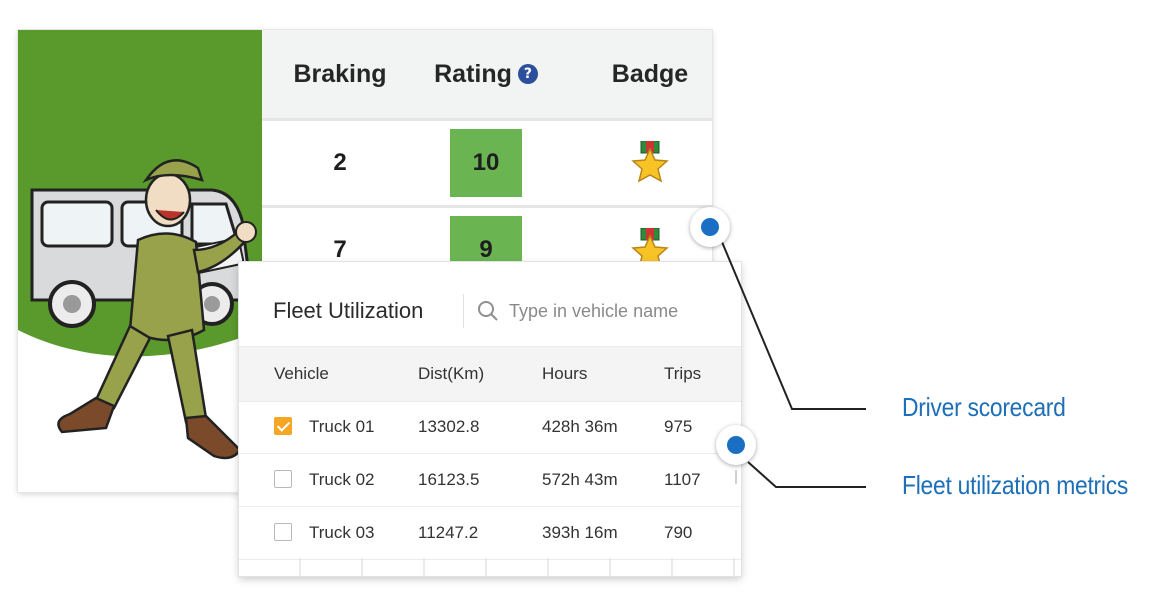 This screenshot has width=1170, height=594. I want to click on trips-value: 975, so click(678, 426).